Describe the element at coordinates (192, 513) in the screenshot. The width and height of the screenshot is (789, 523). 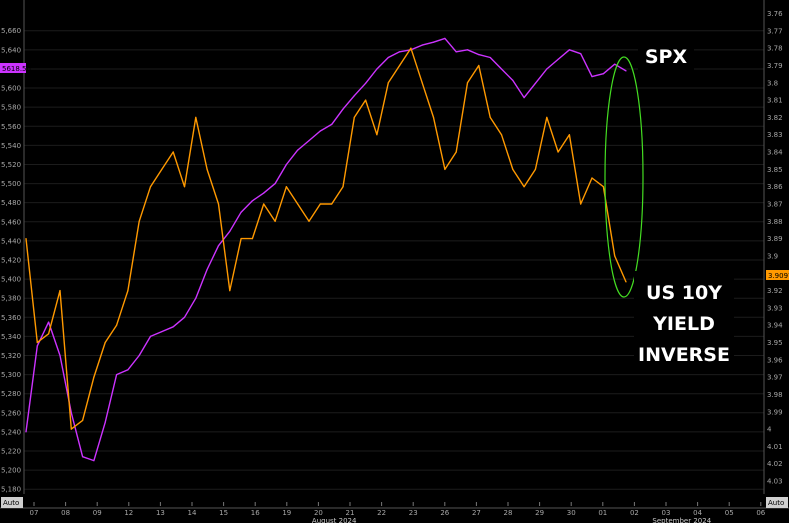
I see `x-tick-label: 14` at that location.